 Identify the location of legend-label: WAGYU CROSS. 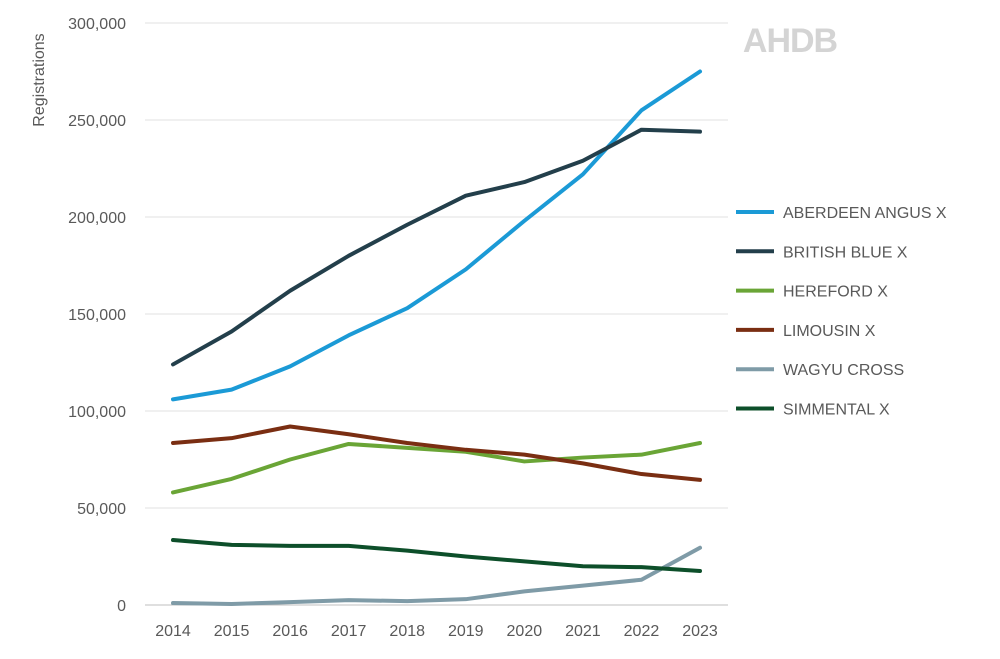
(843, 370).